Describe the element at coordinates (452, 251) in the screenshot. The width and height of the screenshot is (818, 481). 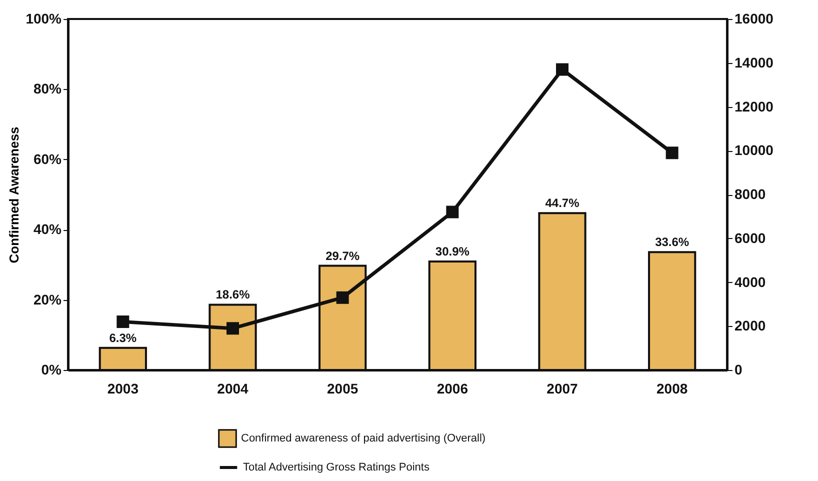
I see `data-label: 30.9%` at that location.